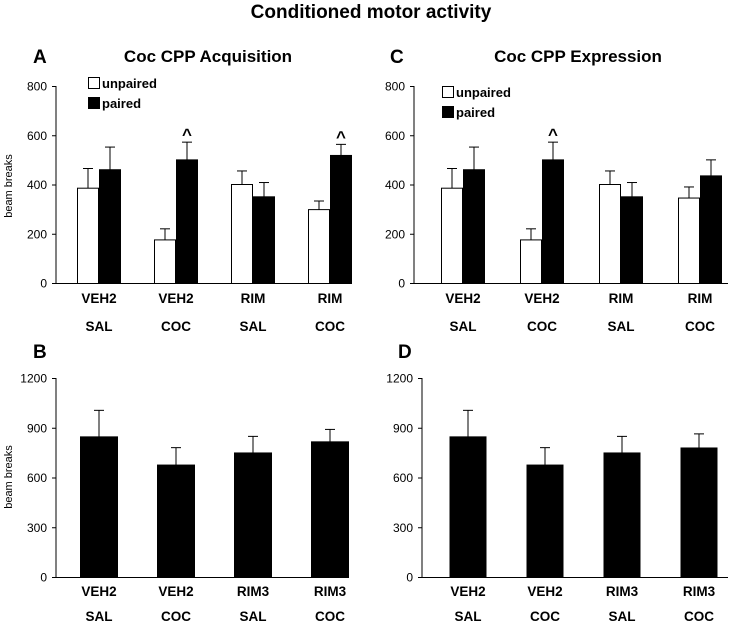 The image size is (742, 626). What do you see at coordinates (208, 56) in the screenshot?
I see `panel-title: Coc CPP Acquisition` at bounding box center [208, 56].